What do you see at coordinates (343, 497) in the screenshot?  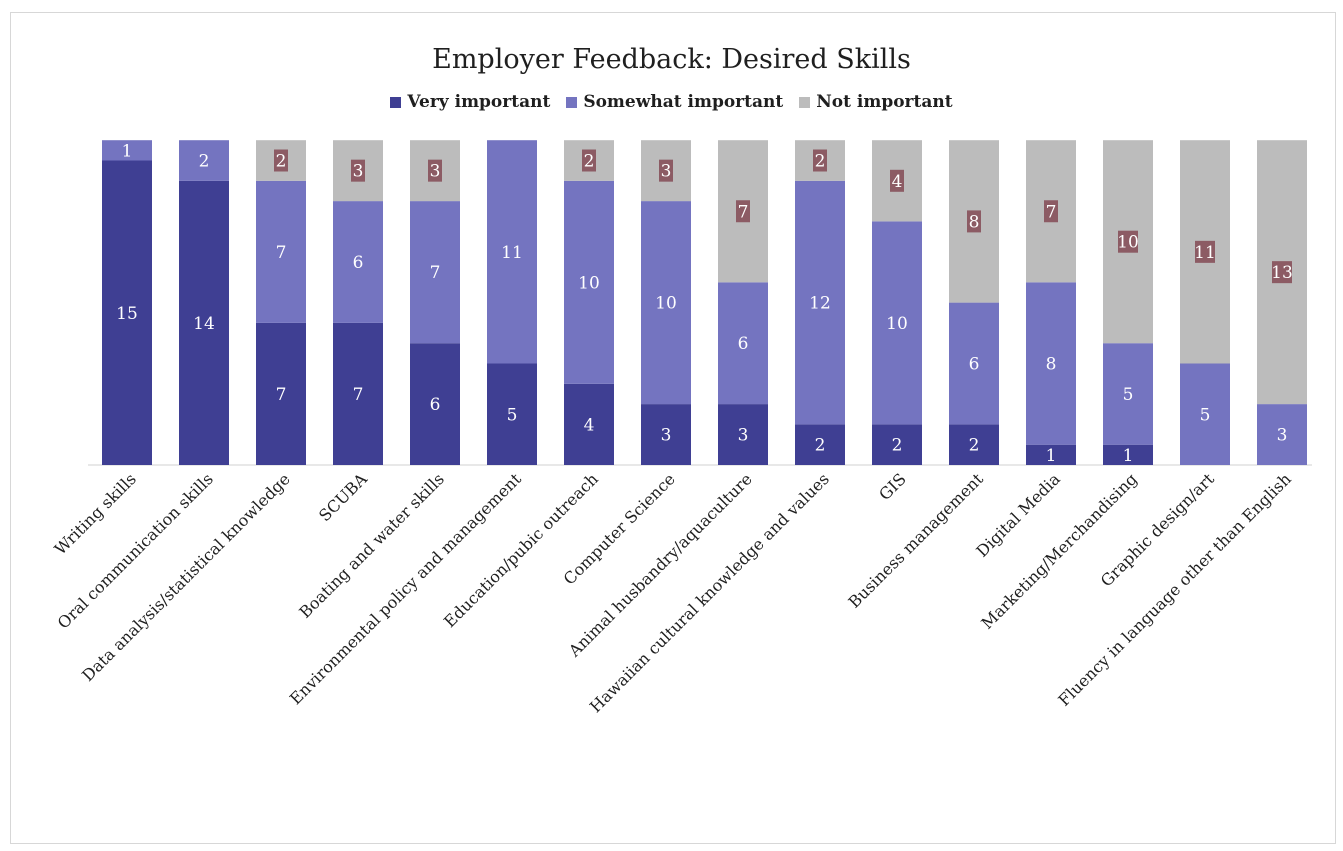 I see `category-tick-label: SCUBA` at bounding box center [343, 497].